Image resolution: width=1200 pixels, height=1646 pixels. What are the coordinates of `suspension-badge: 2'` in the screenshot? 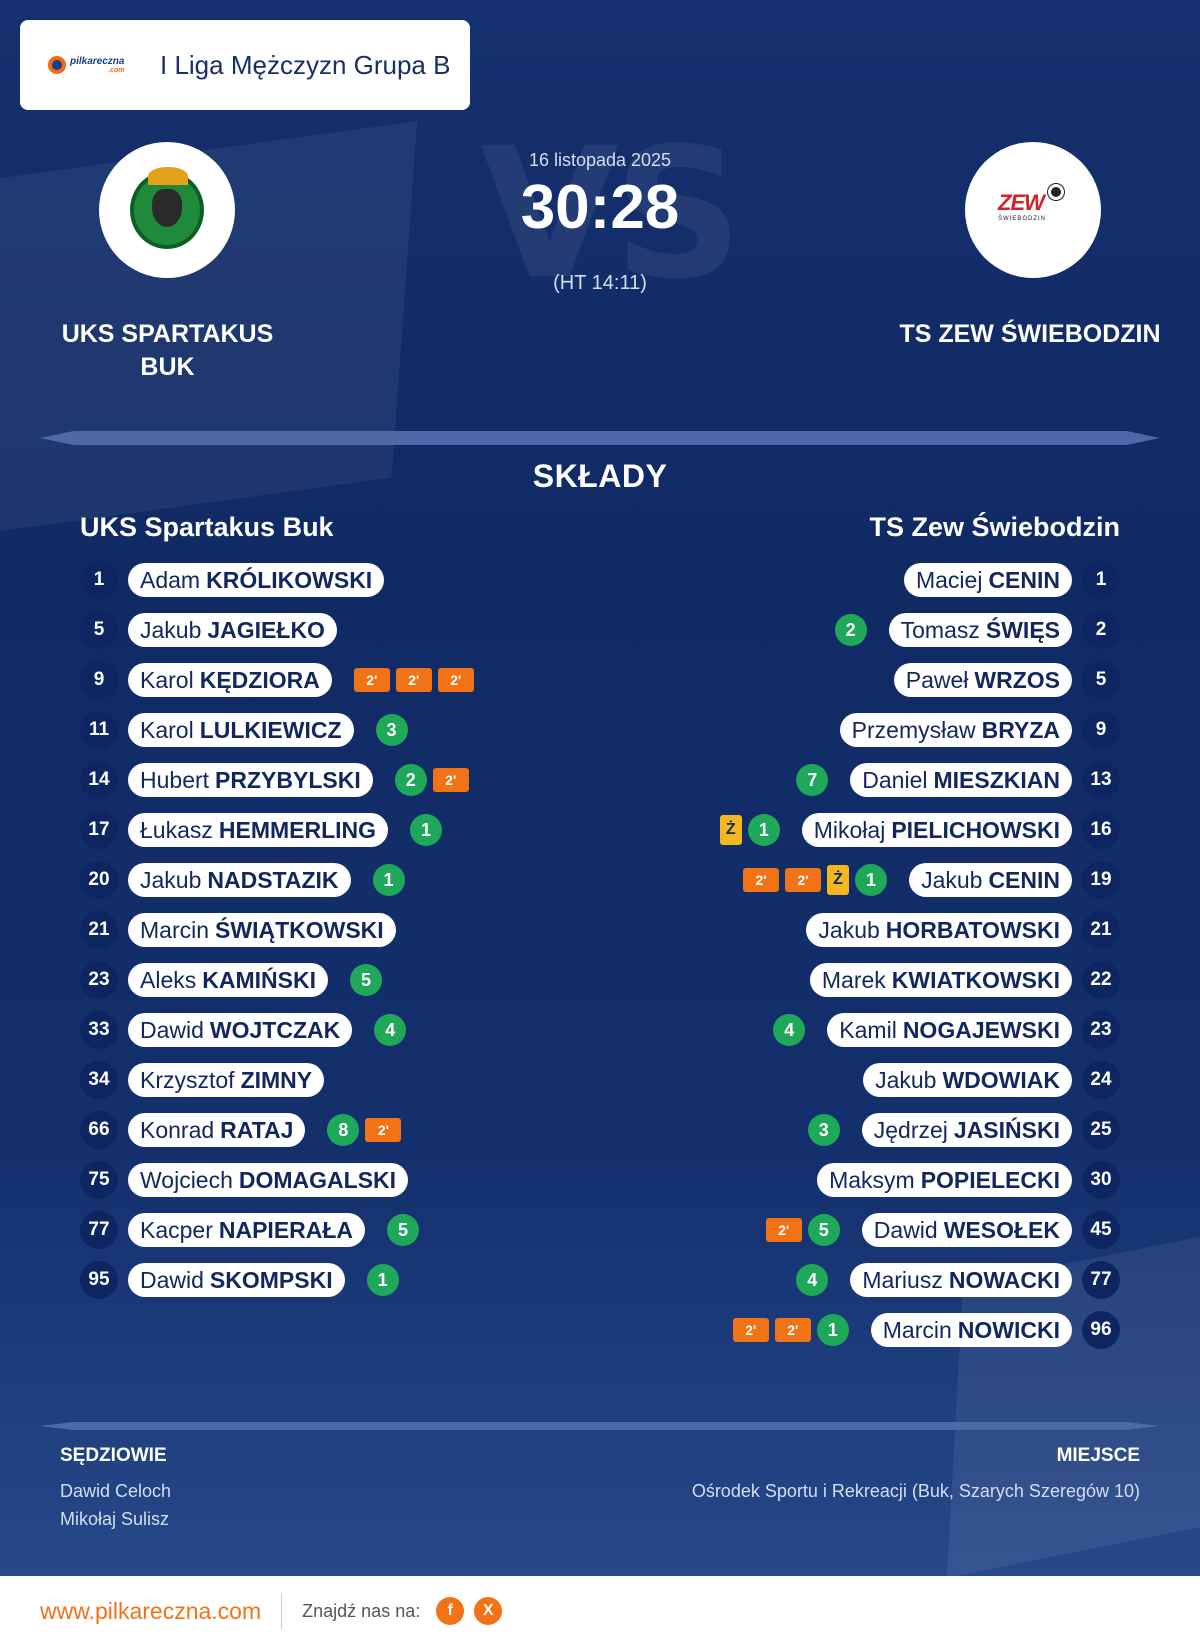 It's located at (455, 680).